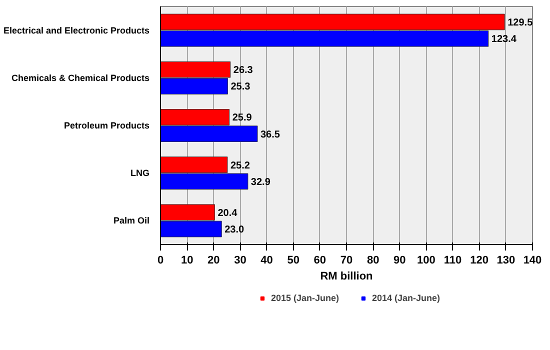 This screenshot has height=350, width=550. Describe the element at coordinates (76, 30) in the screenshot. I see `y-tick-label: Electrical and Electronic Products` at that location.